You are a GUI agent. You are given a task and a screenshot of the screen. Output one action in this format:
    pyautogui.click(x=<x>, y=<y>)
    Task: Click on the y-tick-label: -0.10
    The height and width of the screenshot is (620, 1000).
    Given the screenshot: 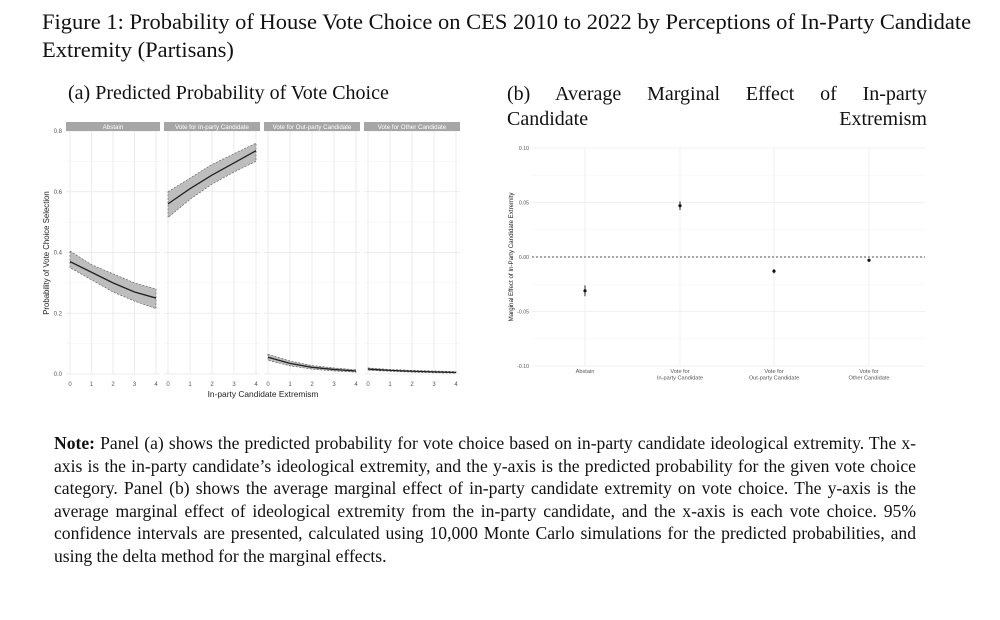 What is the action you would take?
    pyautogui.click(x=523, y=367)
    